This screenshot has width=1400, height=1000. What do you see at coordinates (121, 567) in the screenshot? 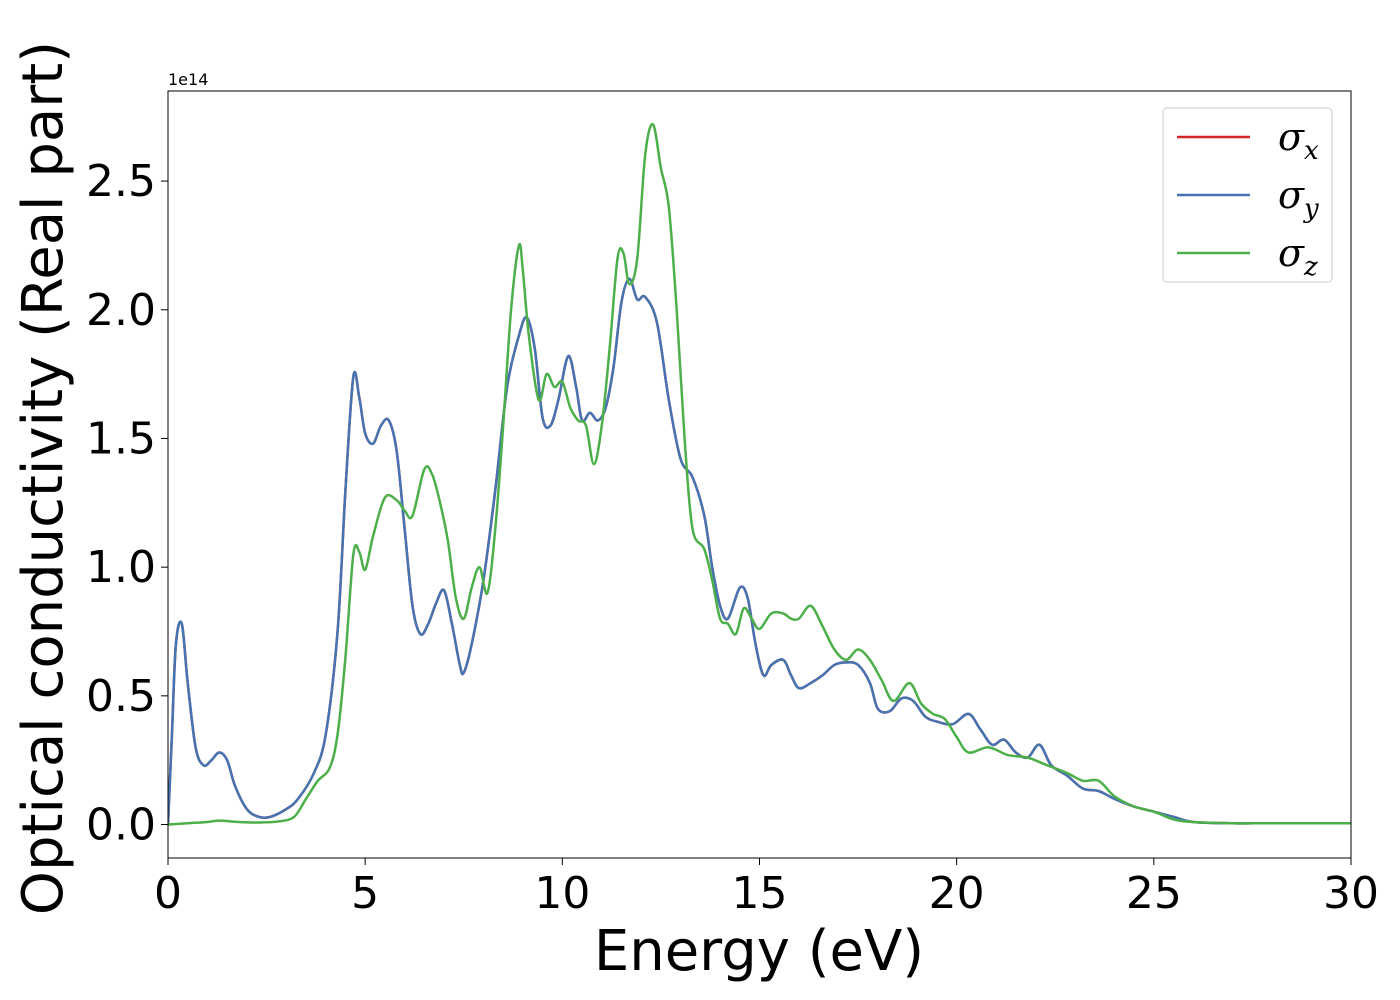
I see `y-tick-label: 1.0` at bounding box center [121, 567].